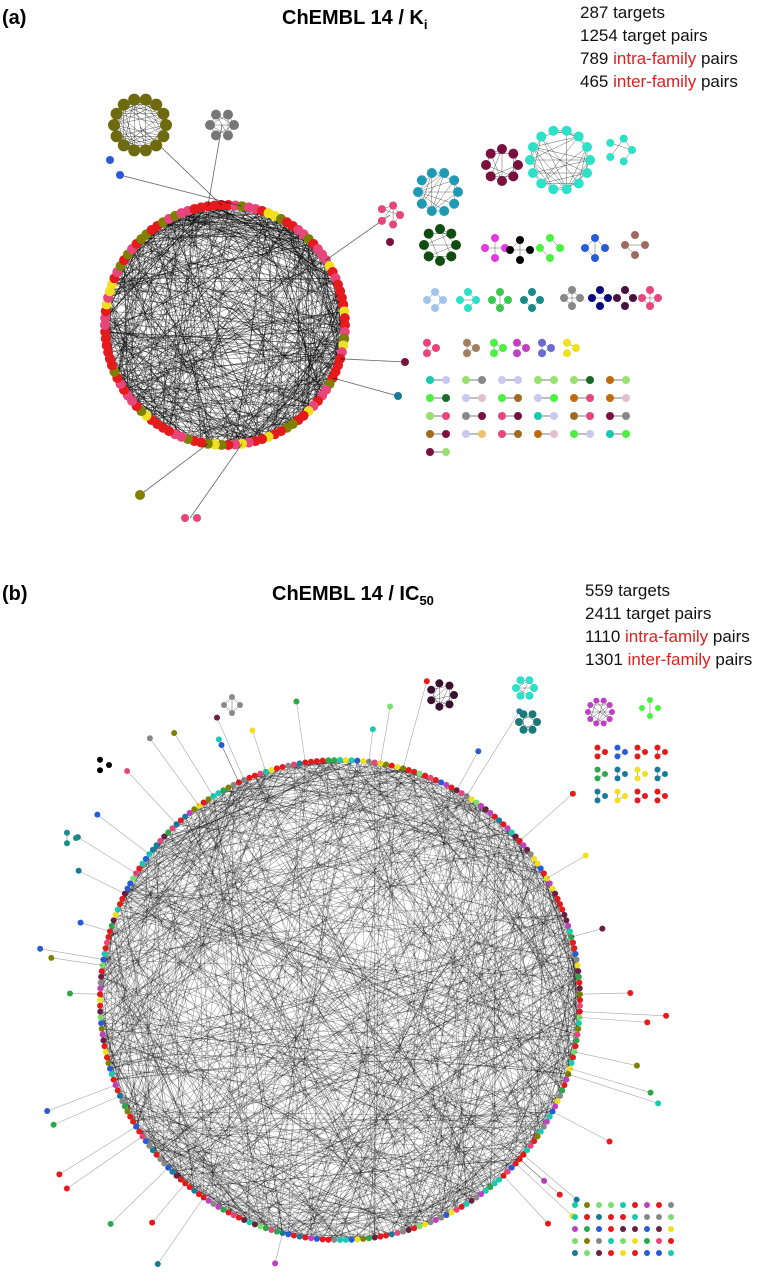 This screenshot has width=762, height=1272. I want to click on title-main: ChEMBL 14 / IC, so click(345, 594).